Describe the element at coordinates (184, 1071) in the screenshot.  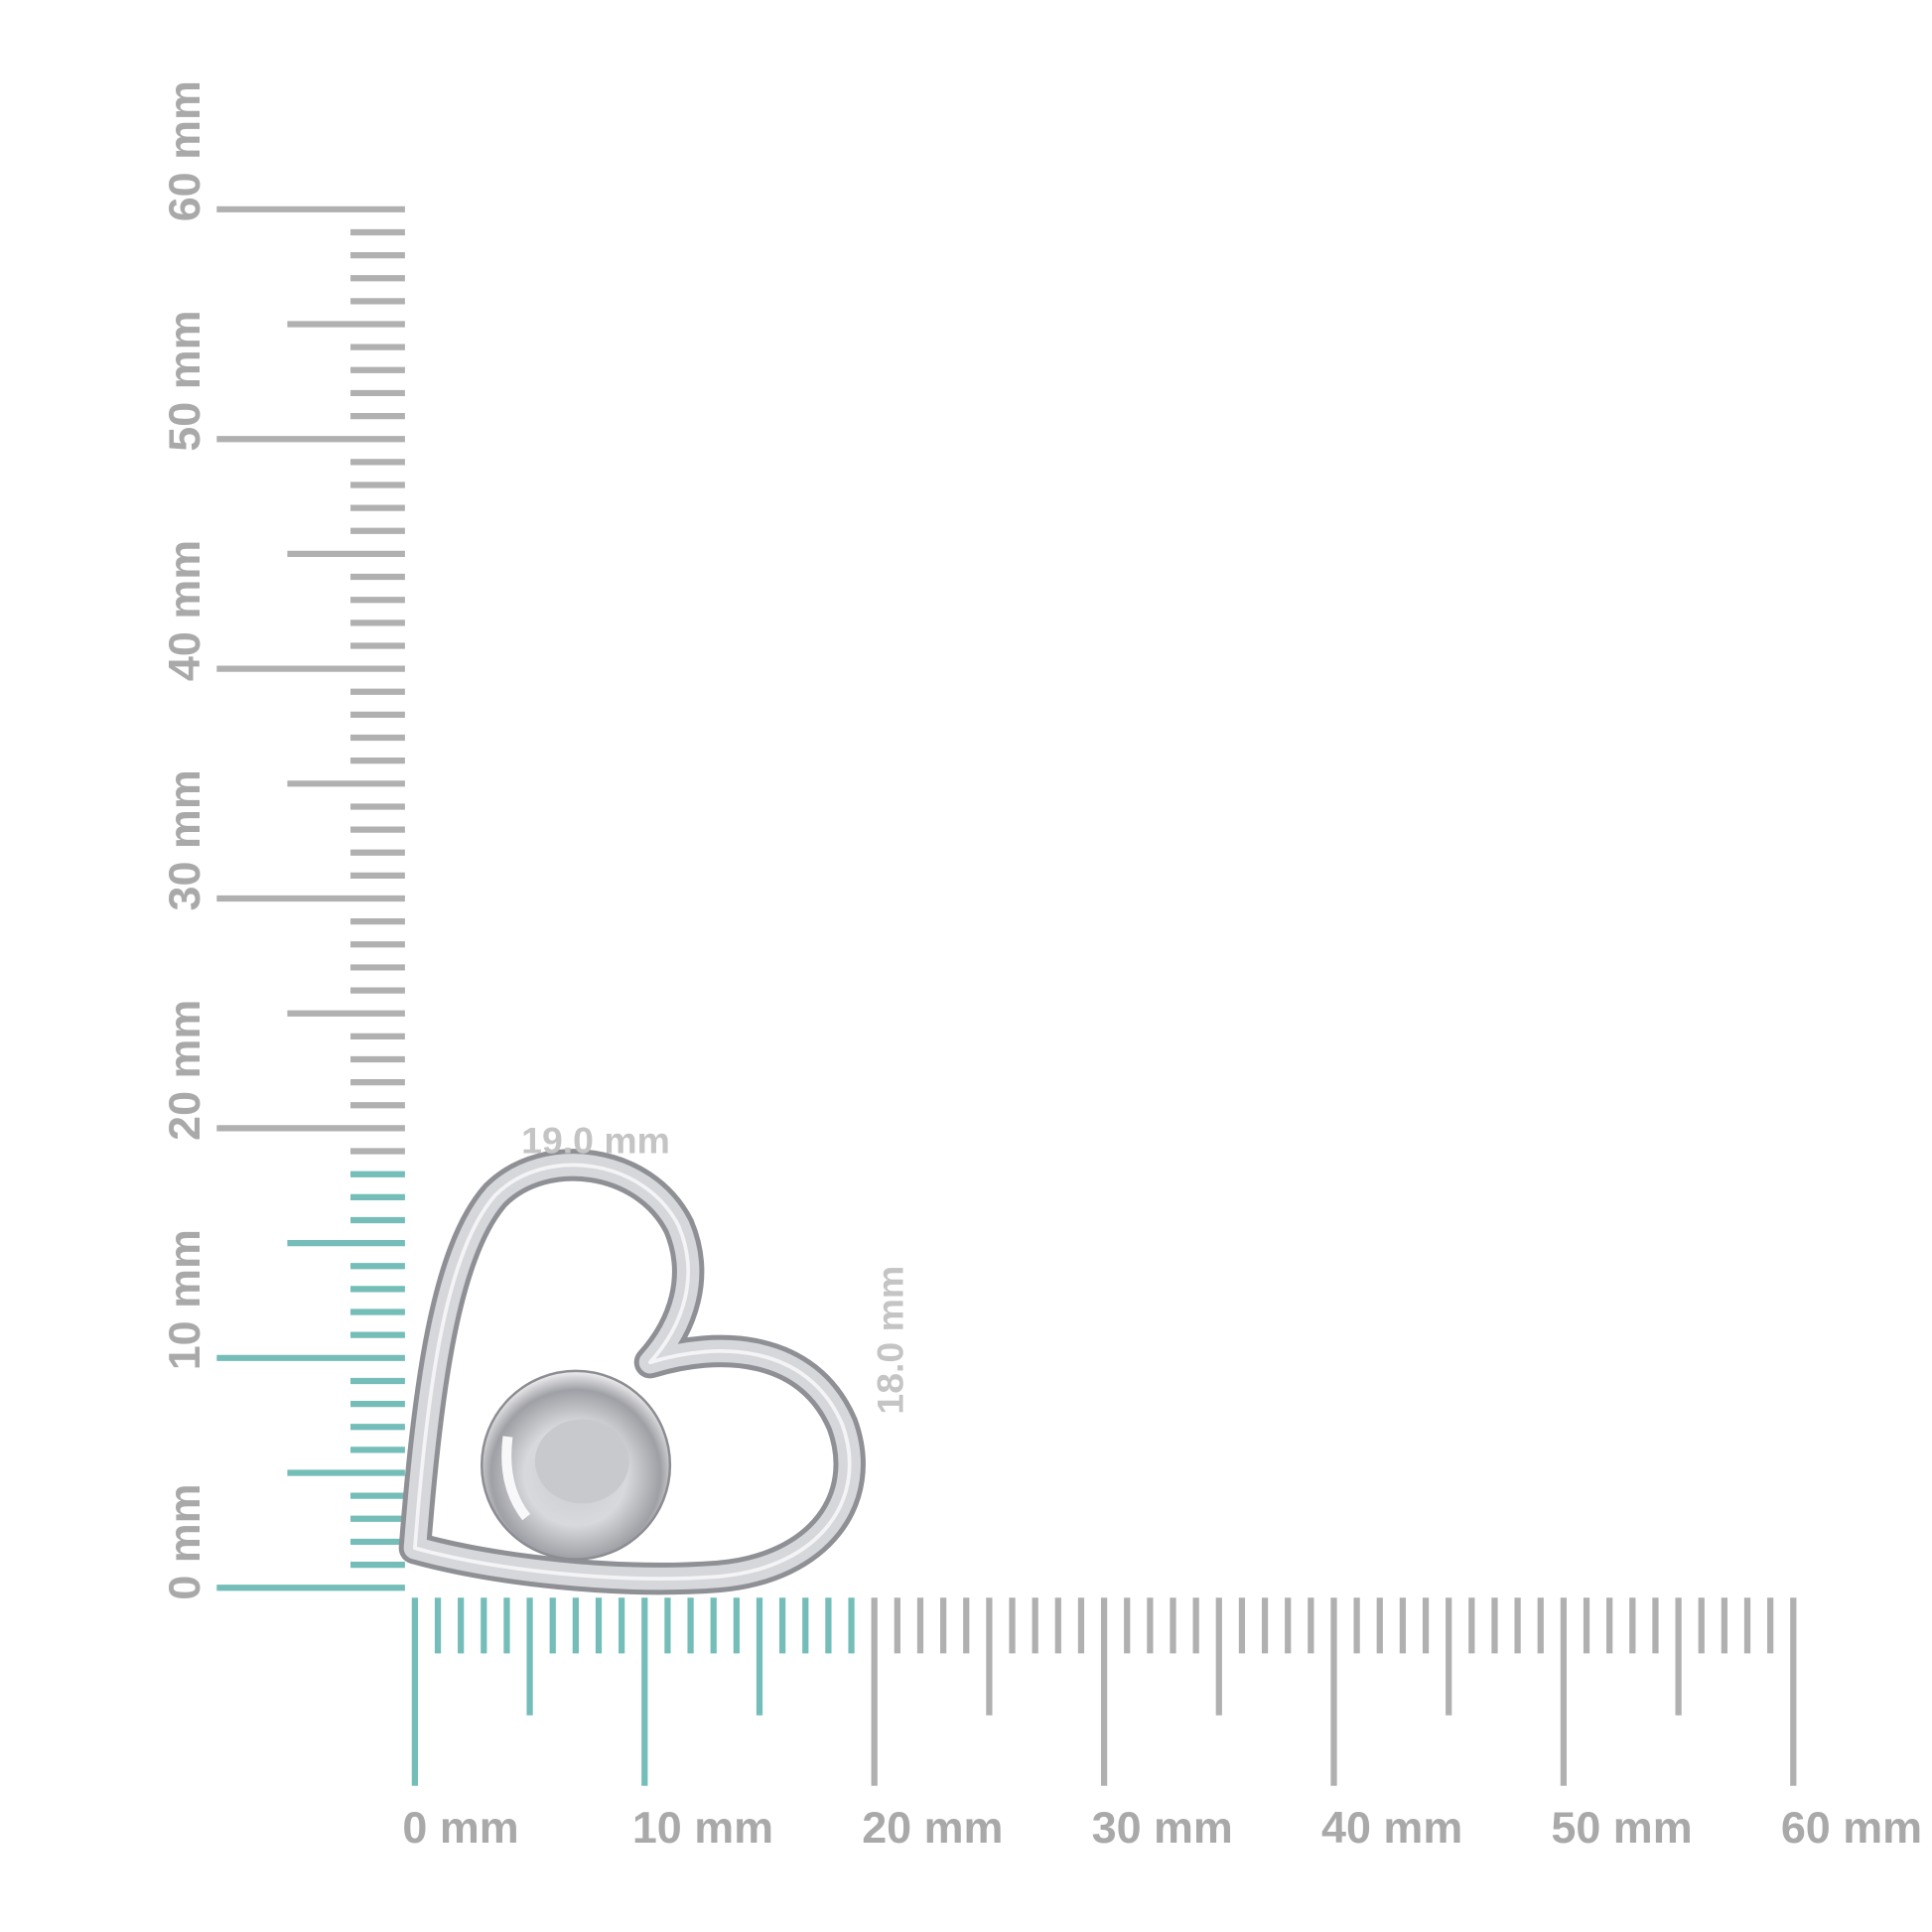
I see `v-axis-label: 20 mm` at that location.